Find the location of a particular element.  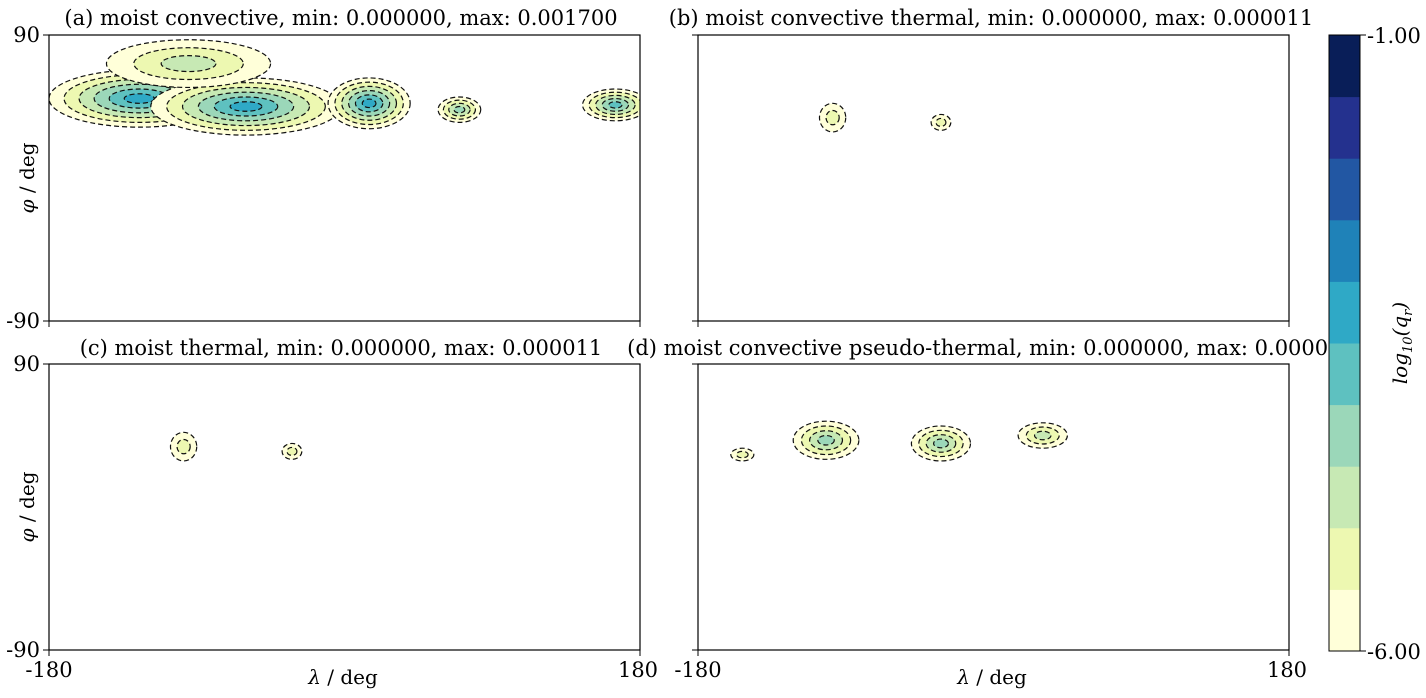

panel-c-xlabel: λ / deg is located at coordinates (342, 677).